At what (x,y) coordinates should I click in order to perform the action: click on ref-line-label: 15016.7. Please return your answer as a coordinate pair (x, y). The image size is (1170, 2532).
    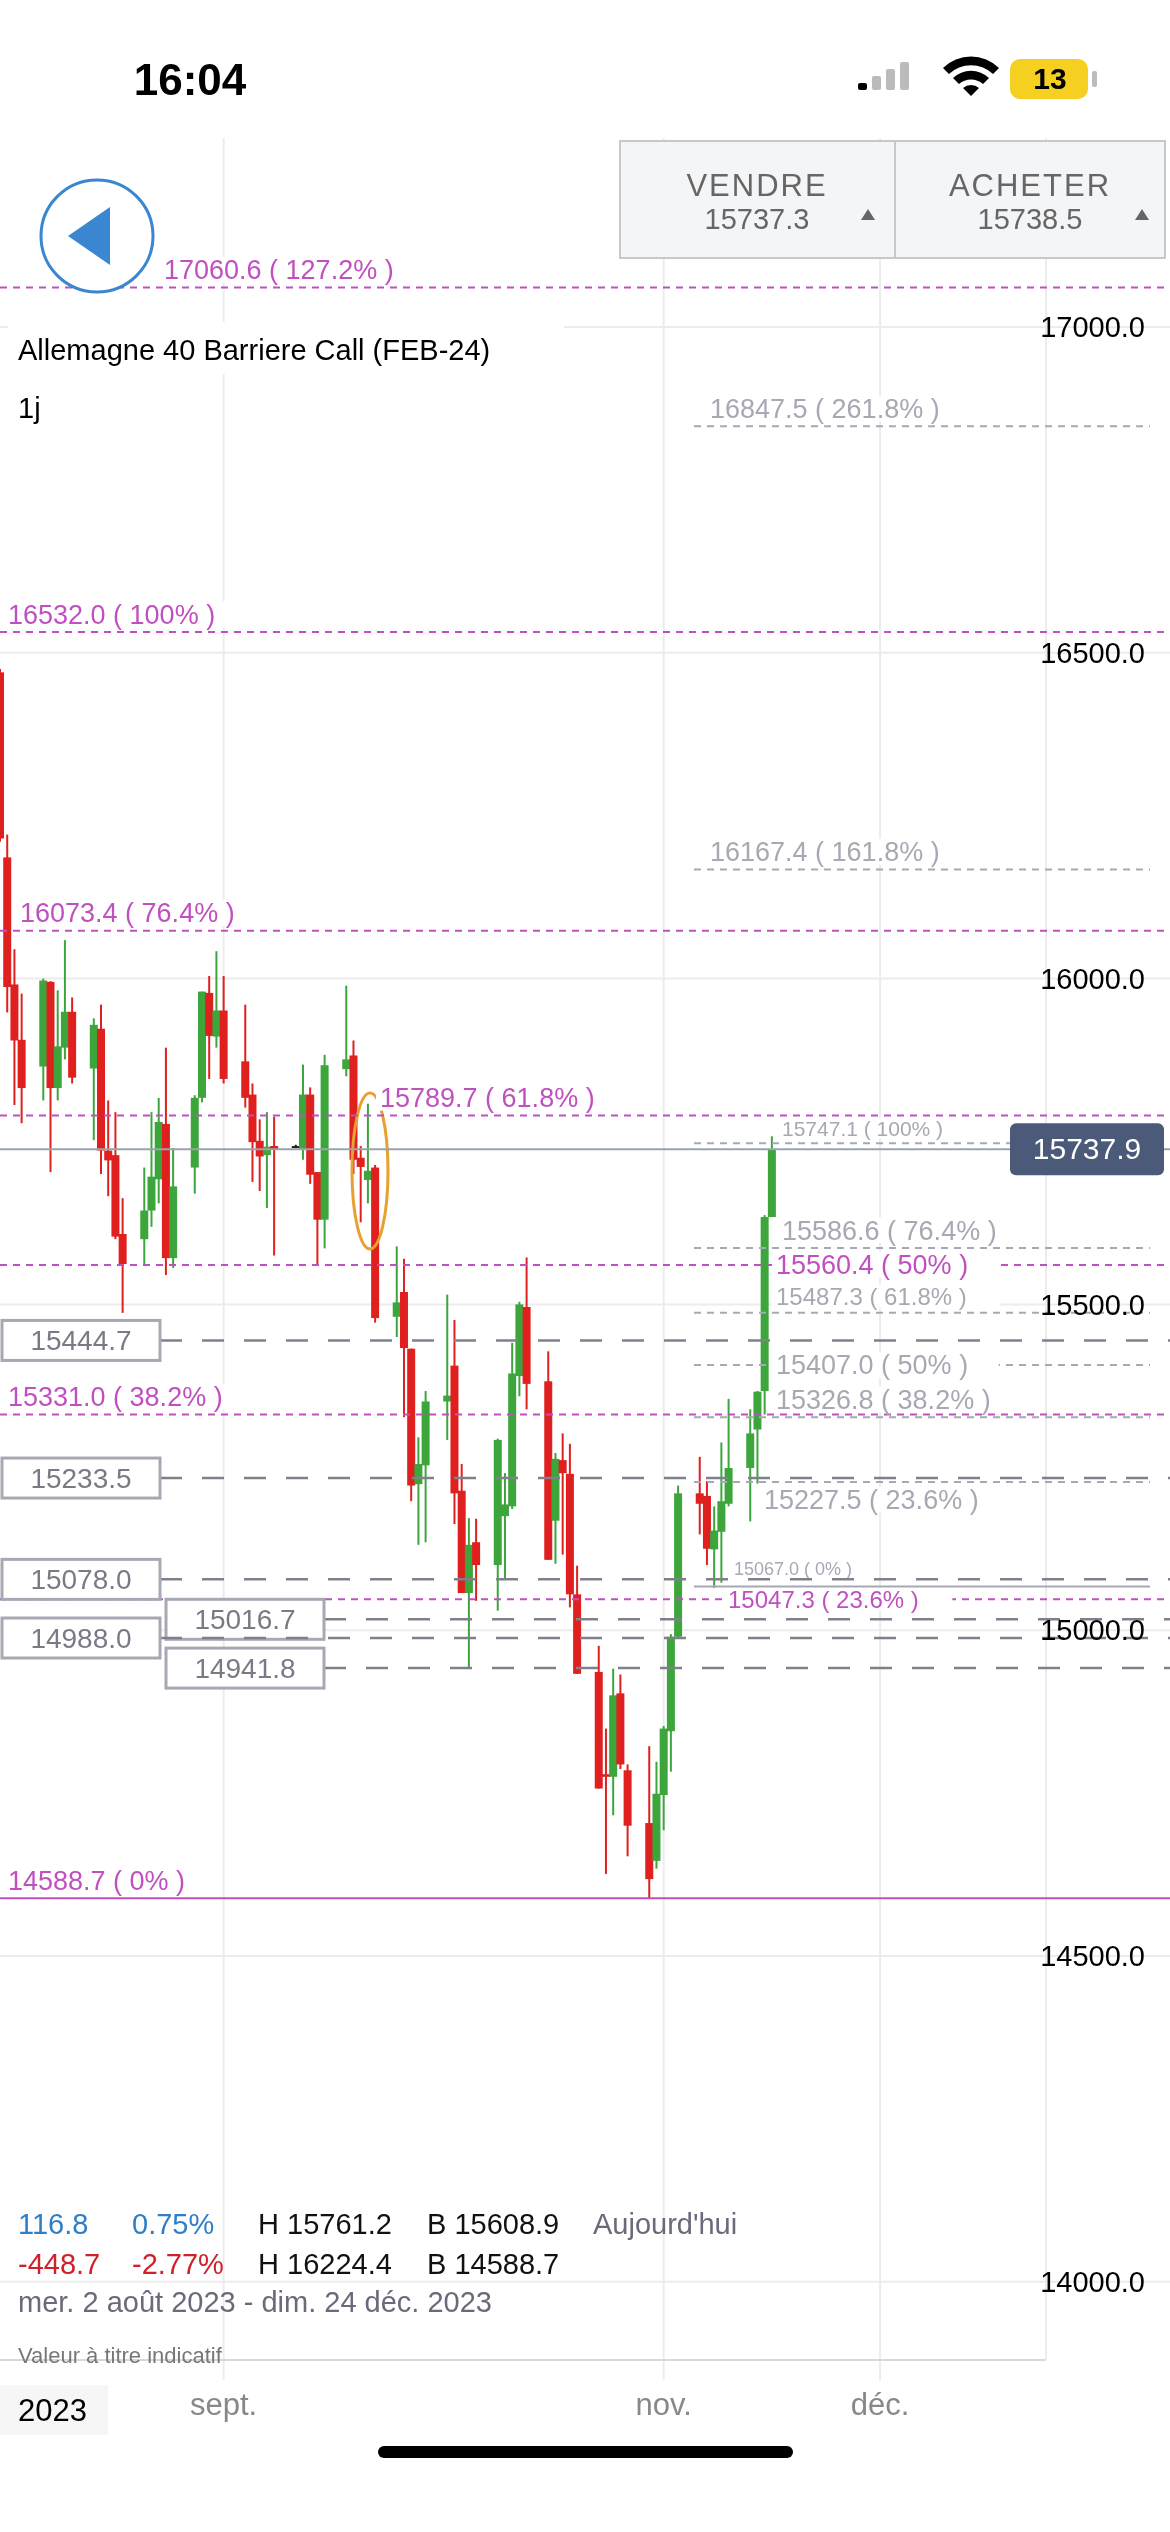
    Looking at the image, I should click on (245, 1620).